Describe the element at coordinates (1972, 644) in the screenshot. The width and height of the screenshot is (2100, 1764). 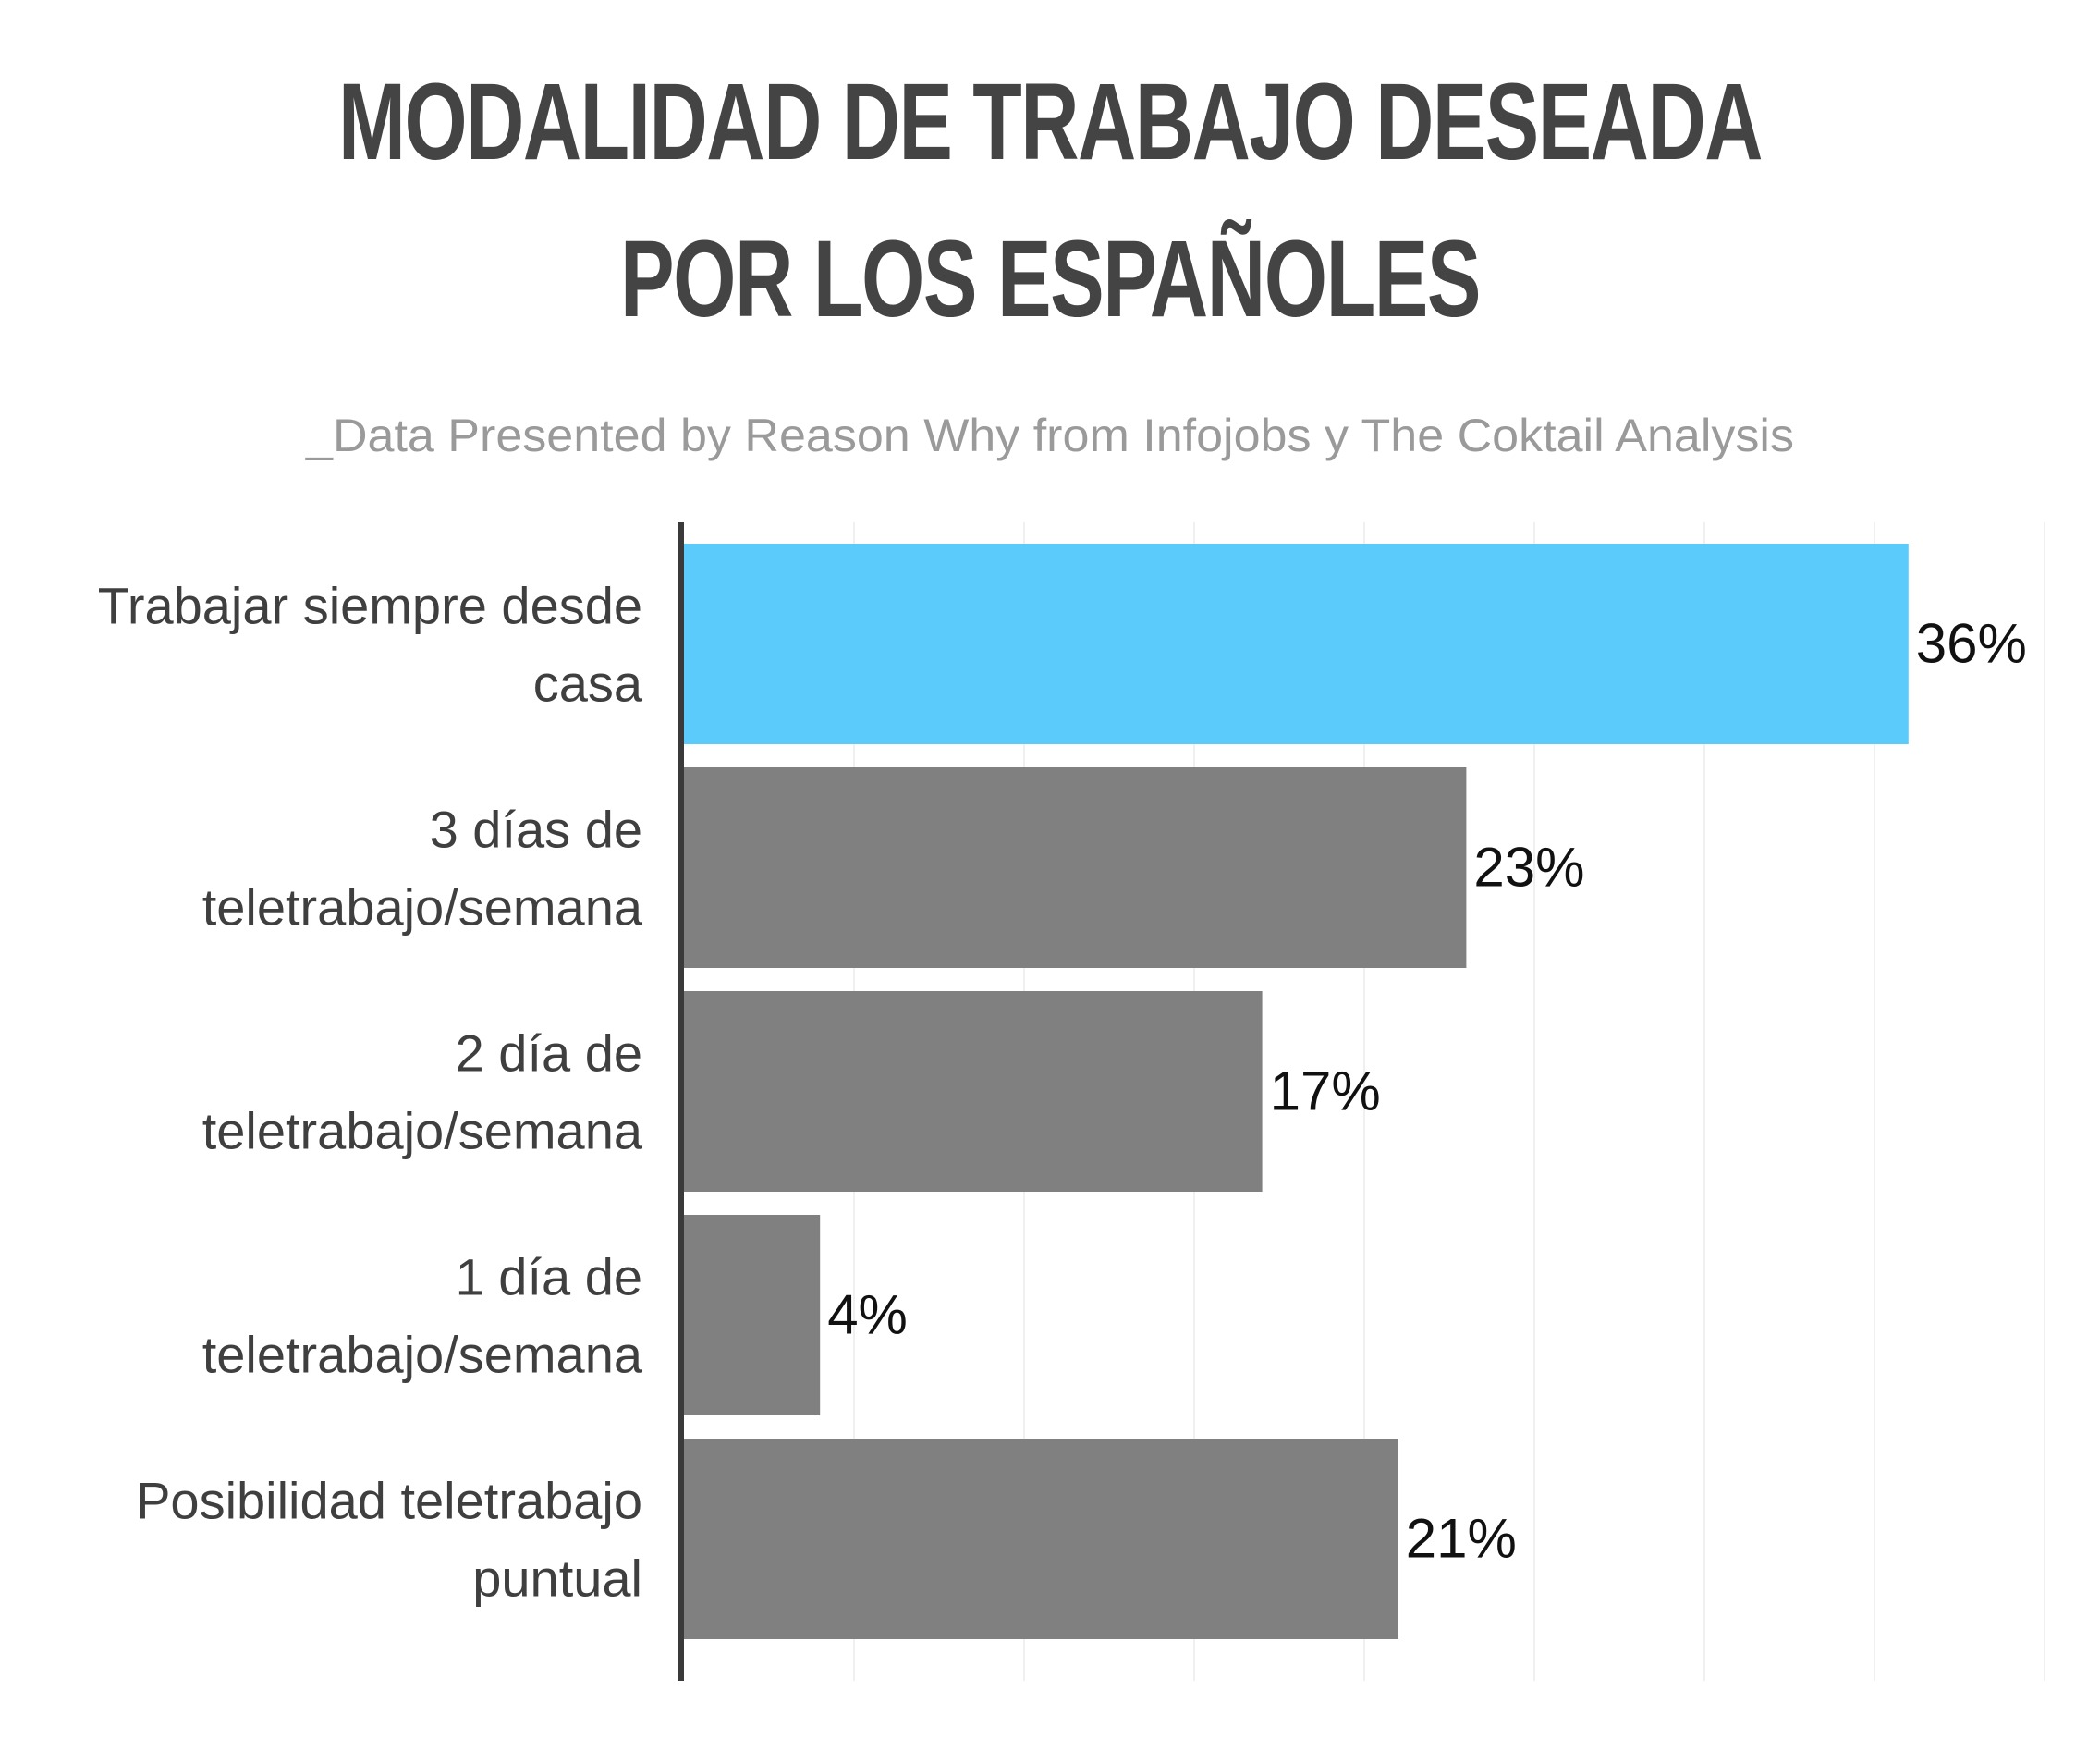
I see `data-label: 36%` at that location.